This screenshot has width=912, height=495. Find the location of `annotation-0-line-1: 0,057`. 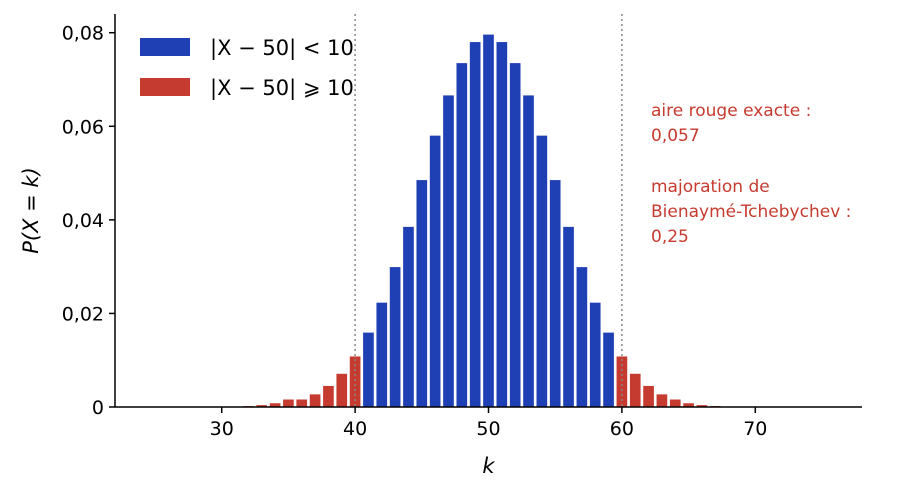

annotation-0-line-1: 0,057 is located at coordinates (675, 136).